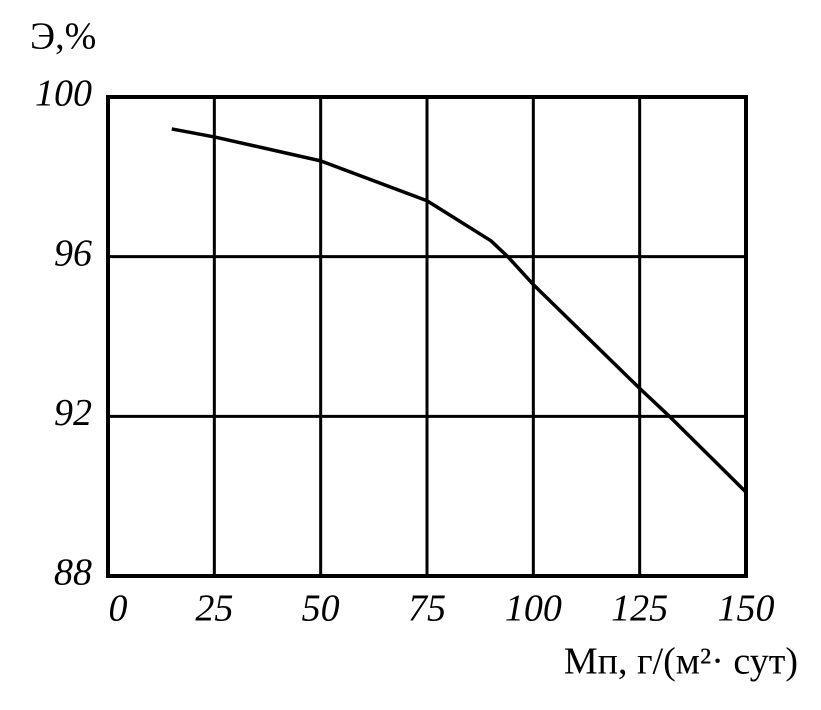 The height and width of the screenshot is (710, 821). What do you see at coordinates (746, 609) in the screenshot?
I see `x-tick-label: 150` at bounding box center [746, 609].